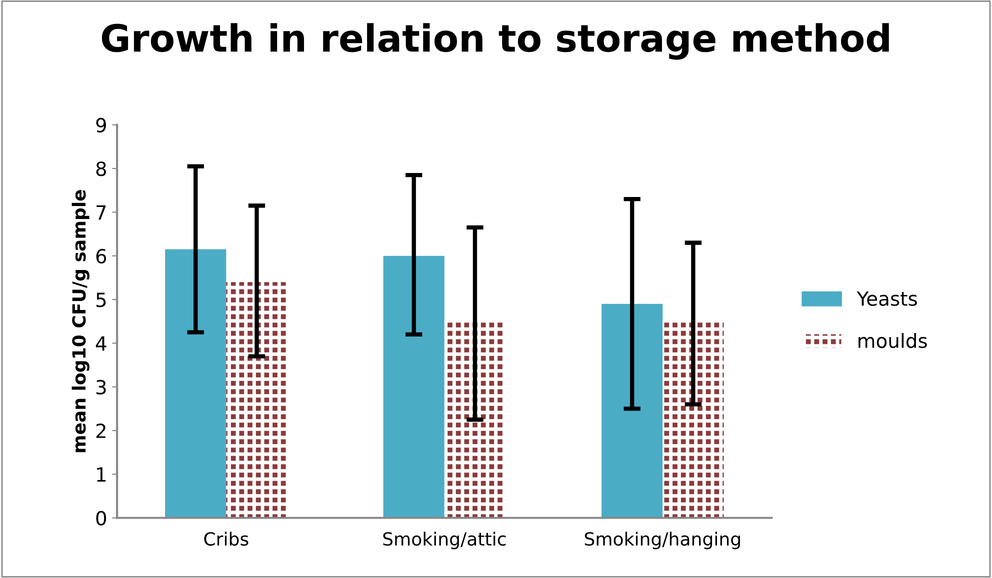  I want to click on legend-label: moulds, so click(892, 340).